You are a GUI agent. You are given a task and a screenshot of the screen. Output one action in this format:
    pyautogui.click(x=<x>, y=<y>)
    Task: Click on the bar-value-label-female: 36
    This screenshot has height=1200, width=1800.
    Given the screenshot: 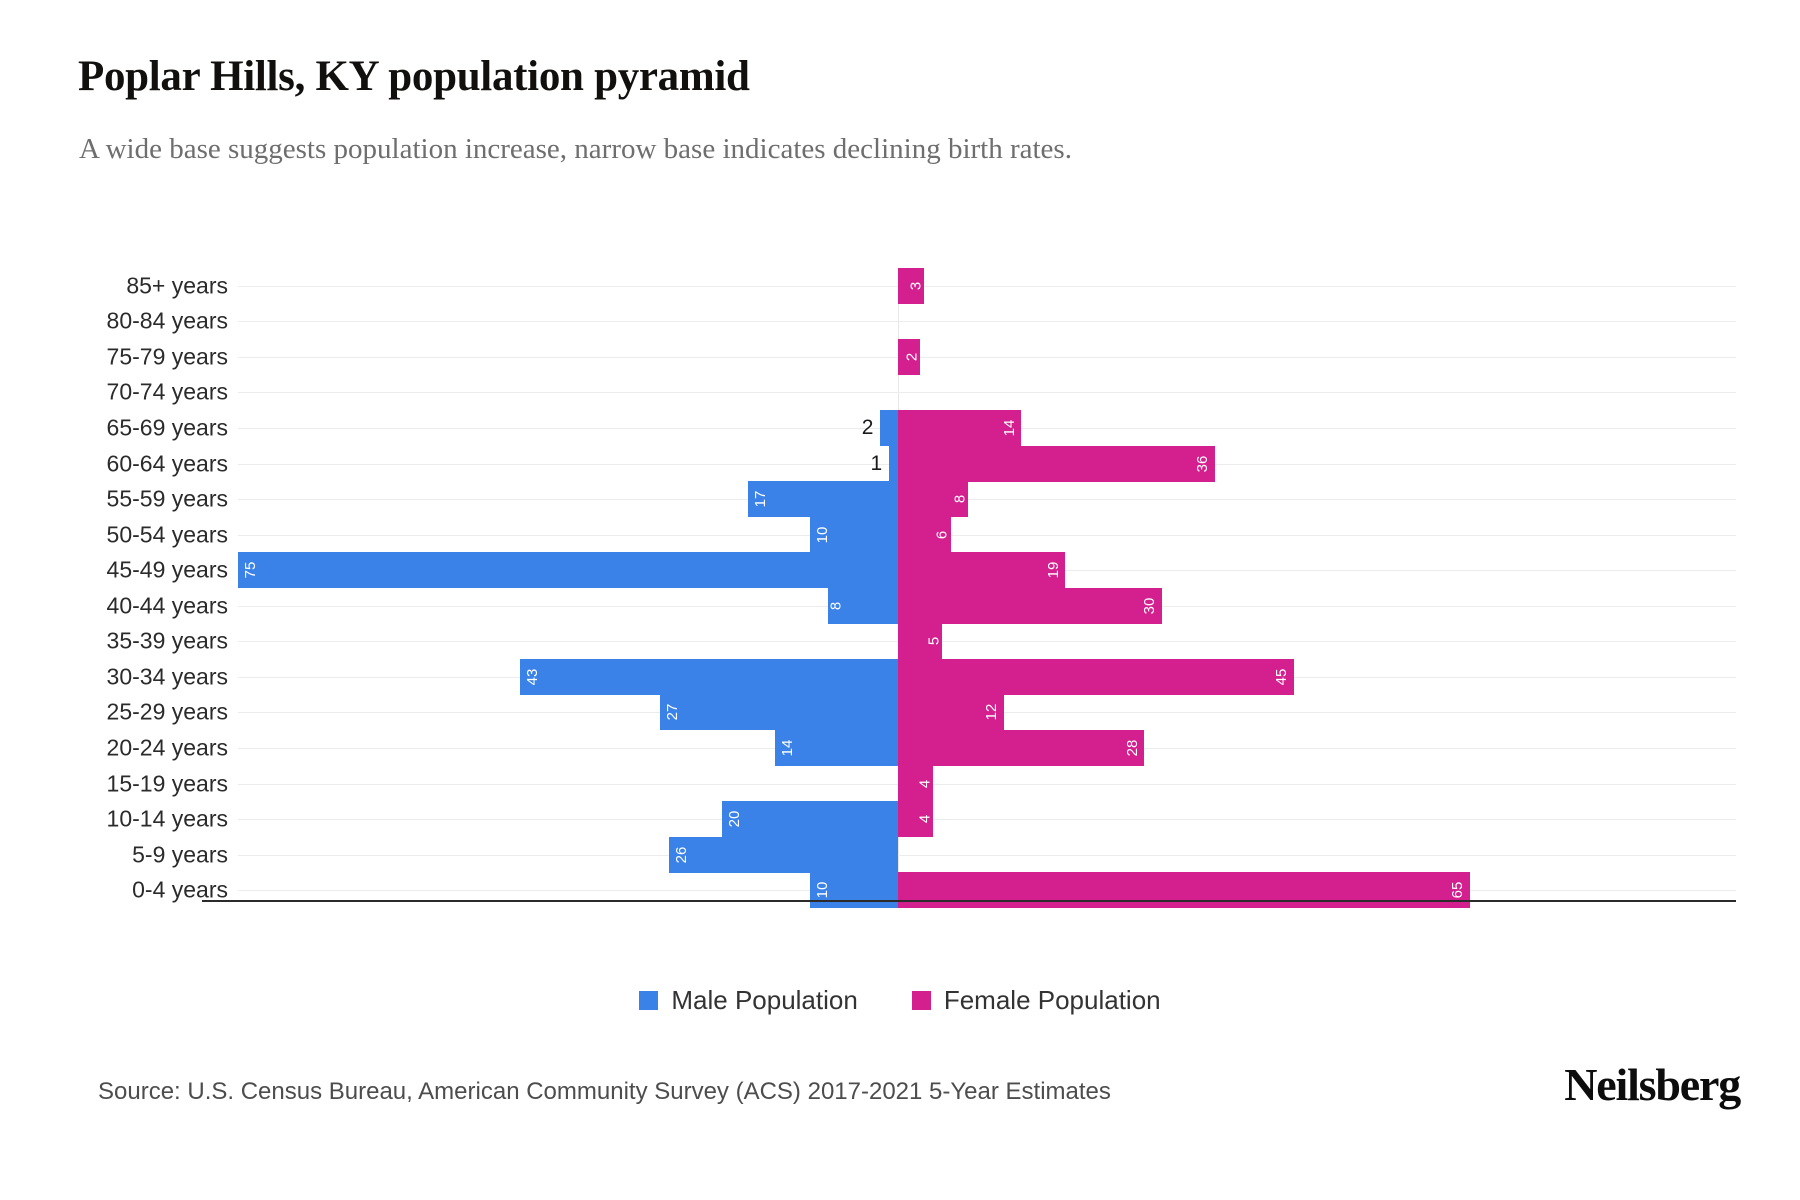 What is the action you would take?
    pyautogui.click(x=1202, y=464)
    